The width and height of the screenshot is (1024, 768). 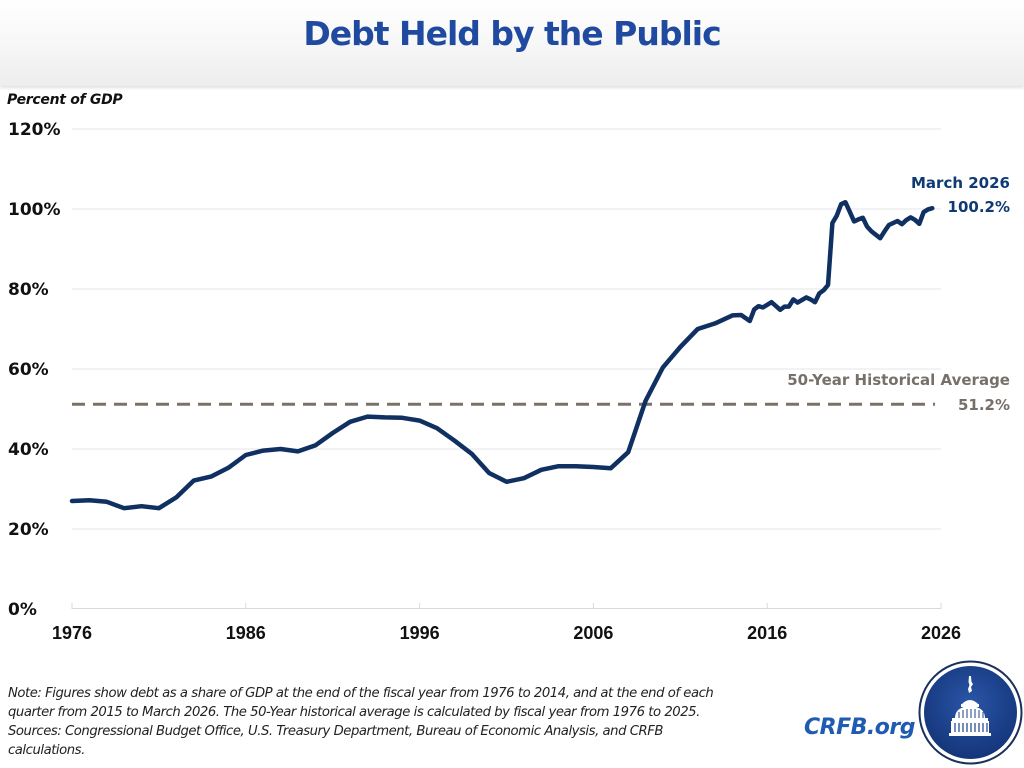 I want to click on x-tick-label: 1976, so click(x=72, y=633).